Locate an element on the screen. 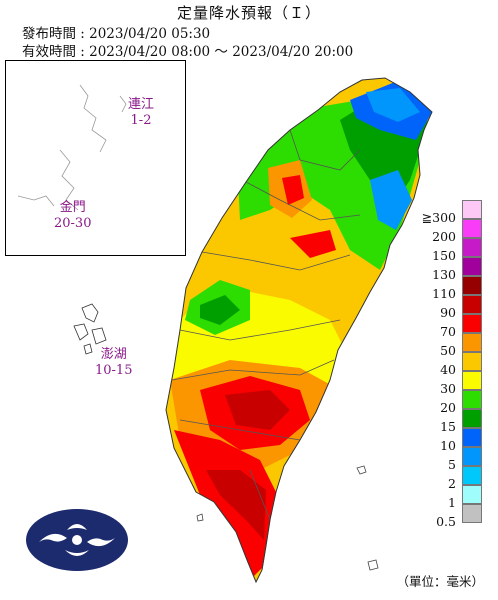 The image size is (498, 600). island-label-penghu: 澎湖 10-15 is located at coordinates (113, 363).